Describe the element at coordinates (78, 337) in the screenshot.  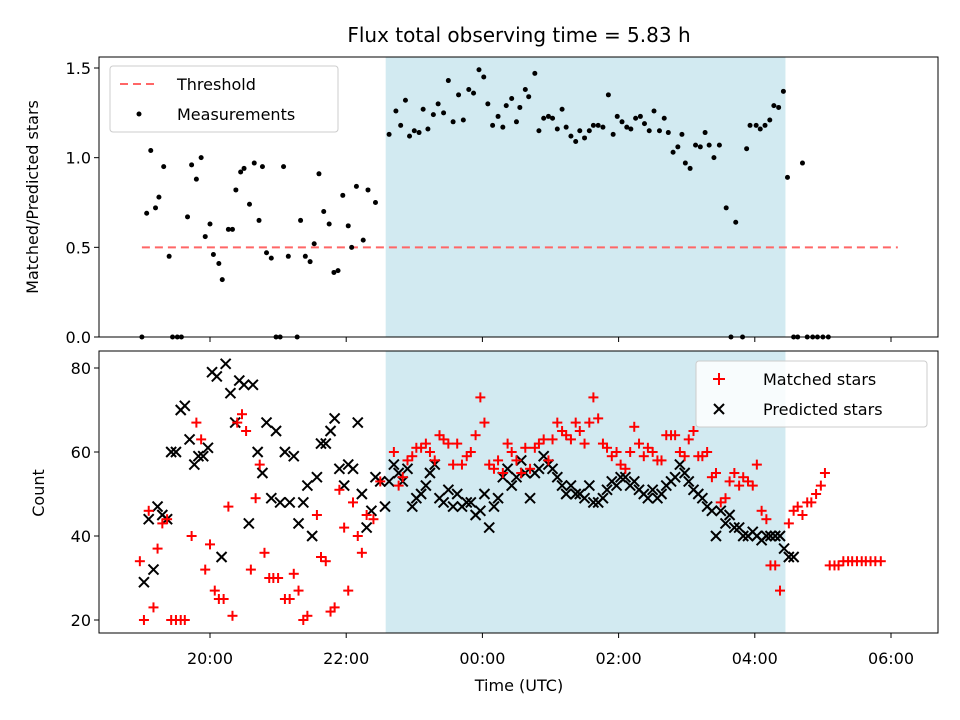
I see `top-y-tick-label: 0.0` at that location.